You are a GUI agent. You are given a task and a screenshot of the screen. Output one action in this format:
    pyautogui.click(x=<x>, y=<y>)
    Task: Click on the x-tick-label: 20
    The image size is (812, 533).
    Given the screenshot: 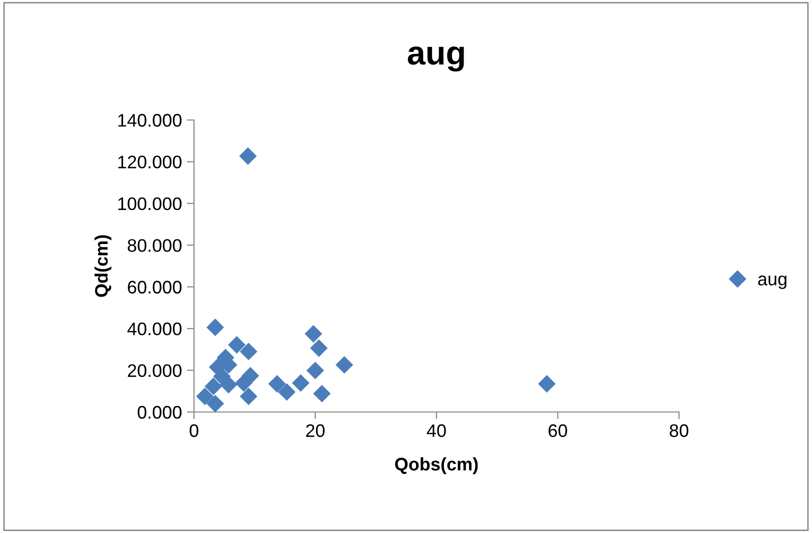 What is the action you would take?
    pyautogui.click(x=315, y=431)
    